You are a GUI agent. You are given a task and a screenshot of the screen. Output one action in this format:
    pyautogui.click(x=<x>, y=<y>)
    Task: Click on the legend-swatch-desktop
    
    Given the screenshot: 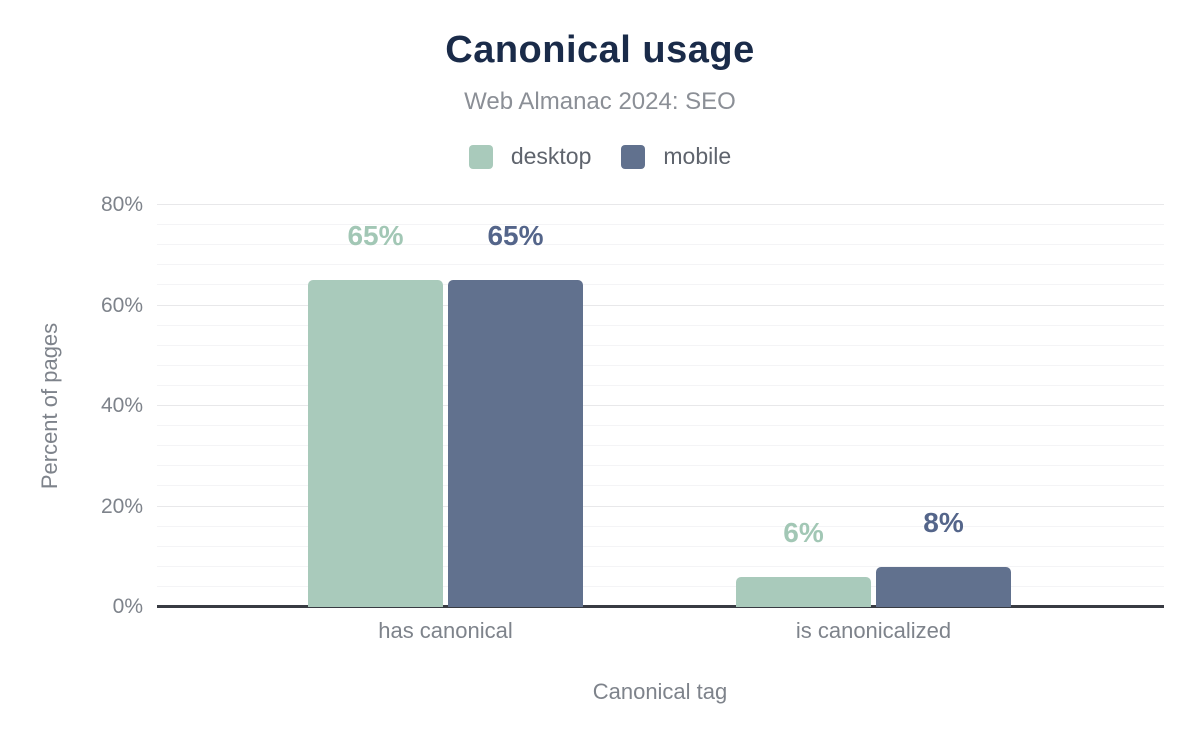 What is the action you would take?
    pyautogui.click(x=480, y=156)
    